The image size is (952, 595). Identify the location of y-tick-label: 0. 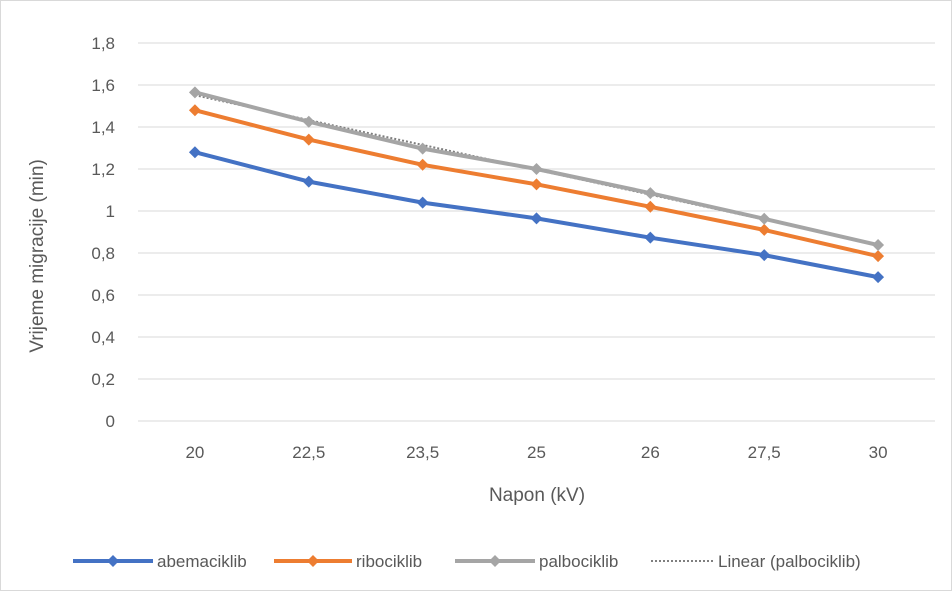
(110, 421).